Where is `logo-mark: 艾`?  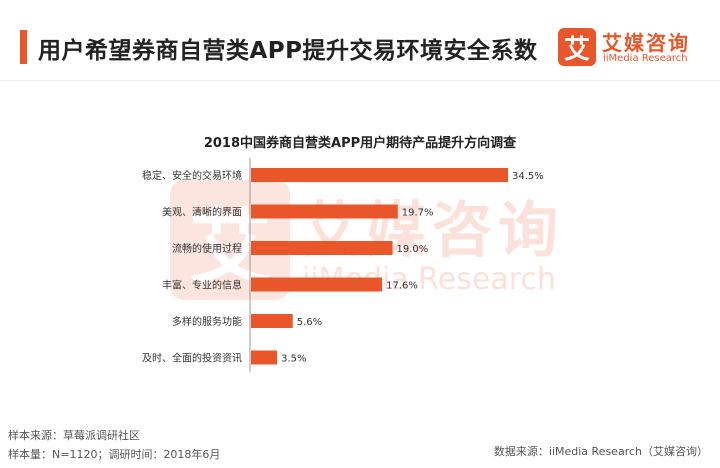
logo-mark: 艾 is located at coordinates (577, 47).